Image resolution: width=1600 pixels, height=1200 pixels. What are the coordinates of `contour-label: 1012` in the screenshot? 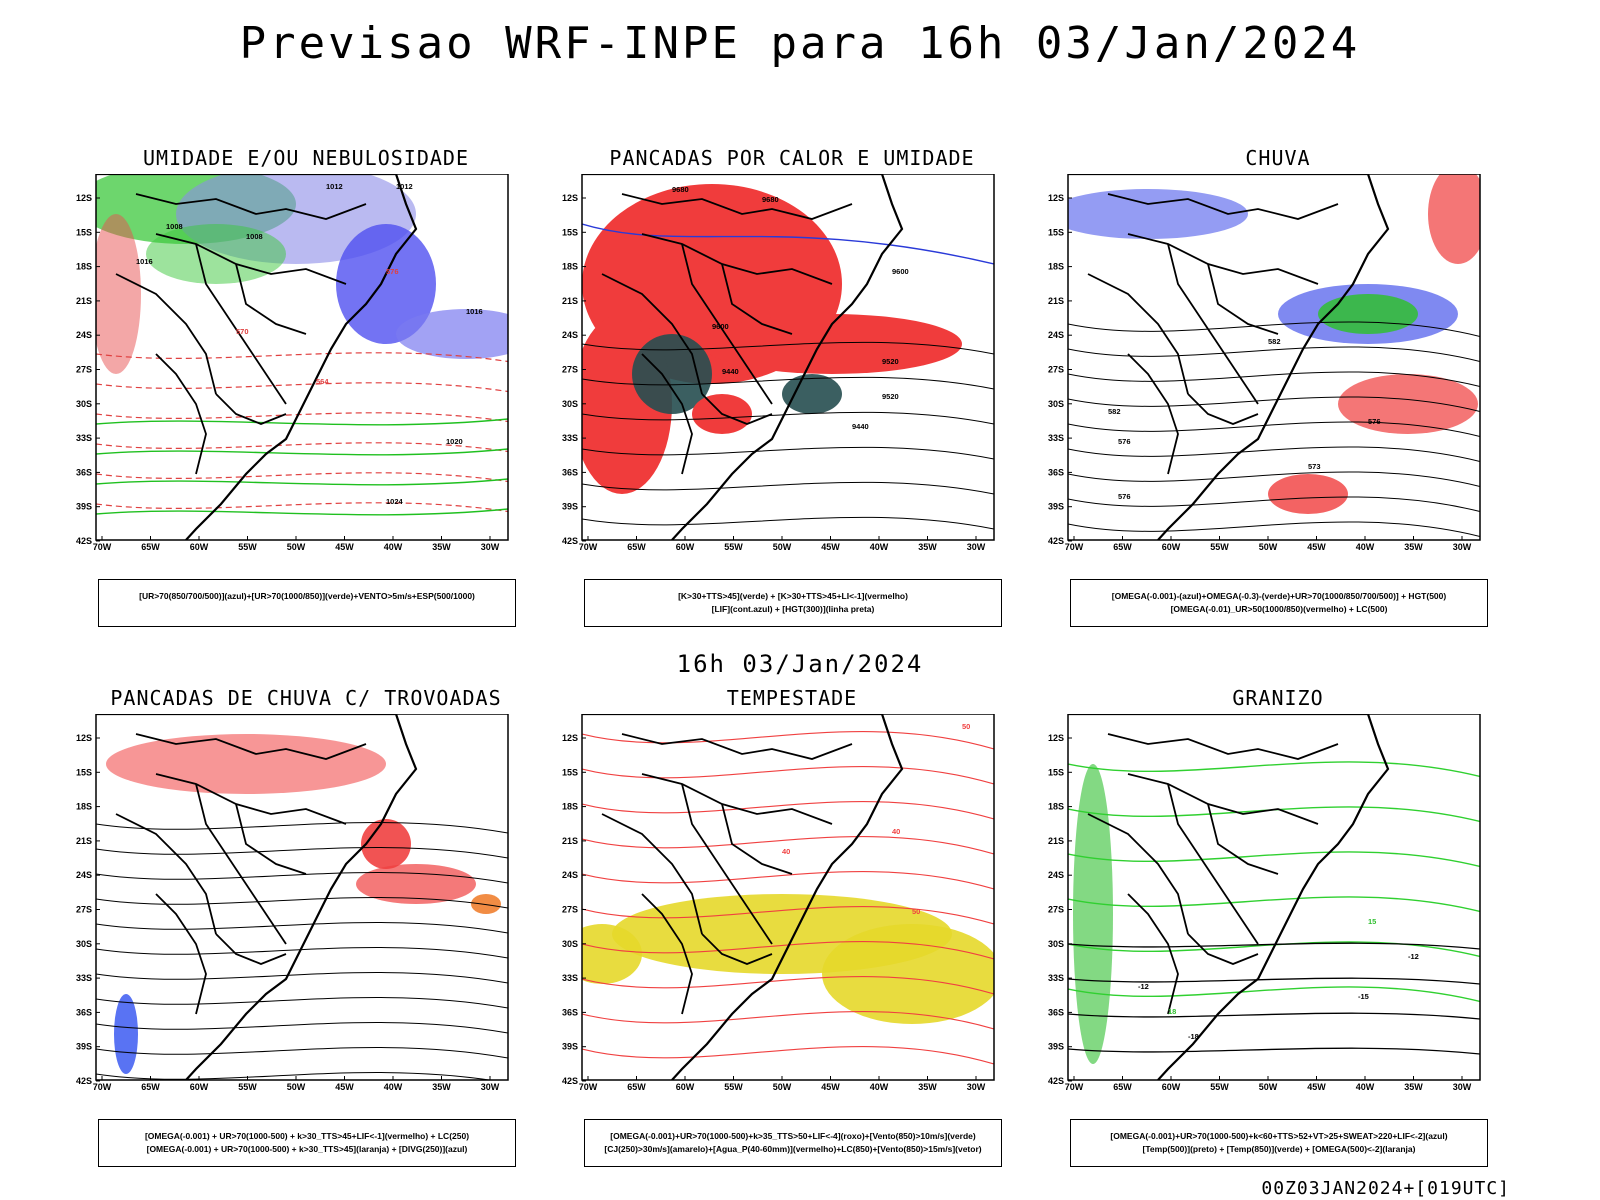 It's located at (404, 186).